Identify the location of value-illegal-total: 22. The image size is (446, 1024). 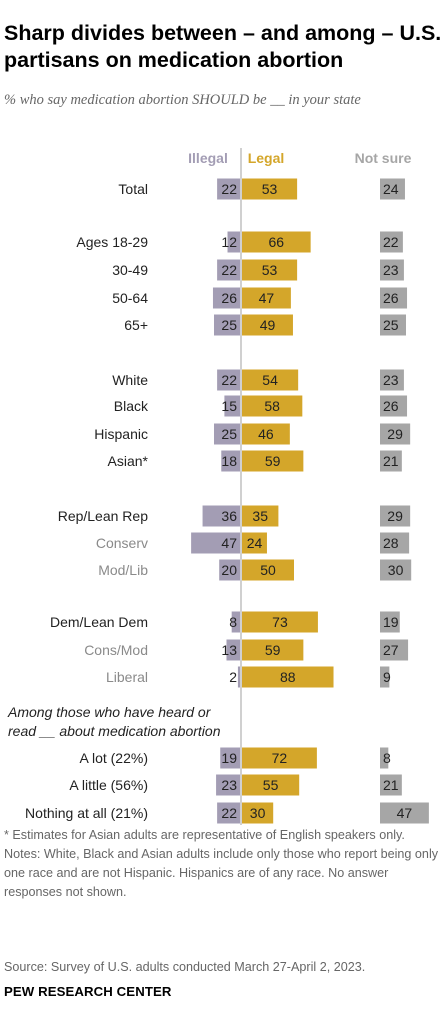
(229, 189).